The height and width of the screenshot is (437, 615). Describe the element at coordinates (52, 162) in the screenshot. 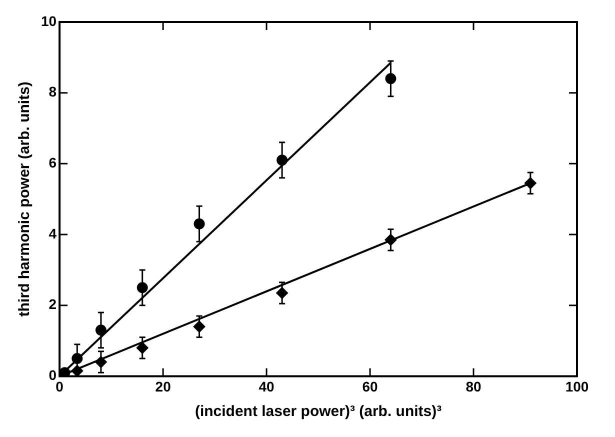

I see `y-tick-label: 6` at that location.